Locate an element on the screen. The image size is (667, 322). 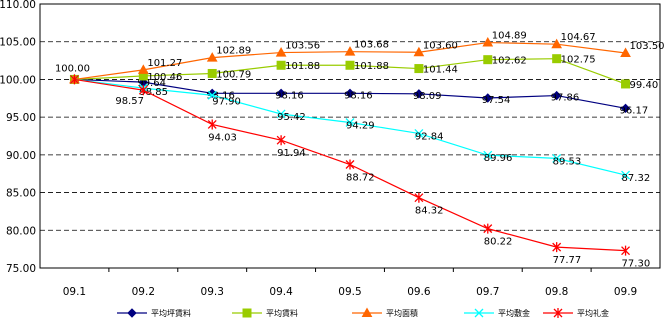
data-label: 102.62 is located at coordinates (509, 61).